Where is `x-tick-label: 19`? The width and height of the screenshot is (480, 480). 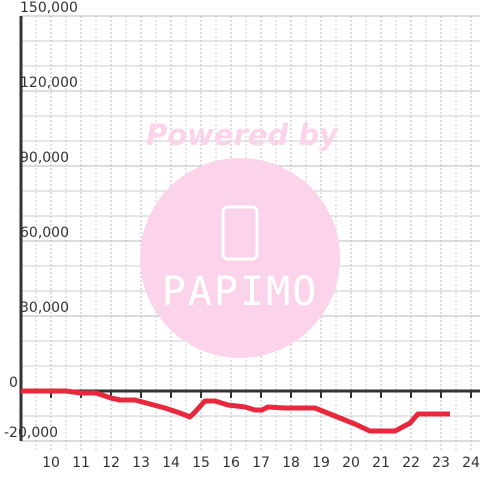 x-tick-label: 19 is located at coordinates (321, 463).